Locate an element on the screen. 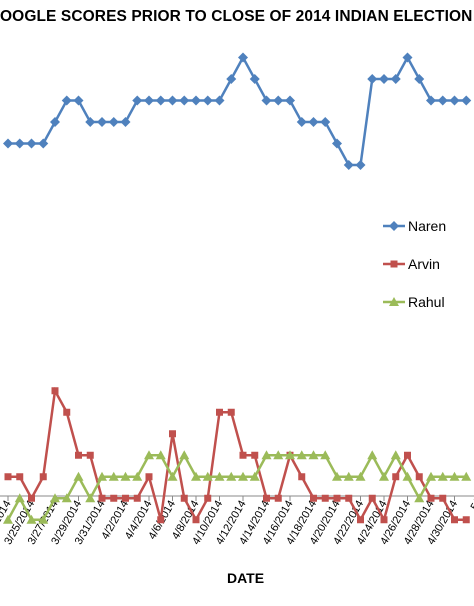  legend-label-naren: Naren is located at coordinates (427, 226).